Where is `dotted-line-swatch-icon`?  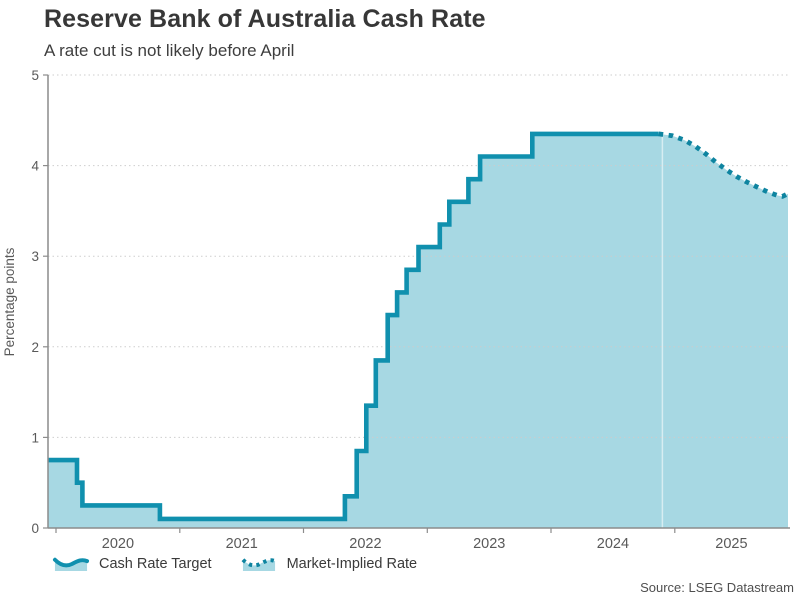 dotted-line-swatch-icon is located at coordinates (258, 565).